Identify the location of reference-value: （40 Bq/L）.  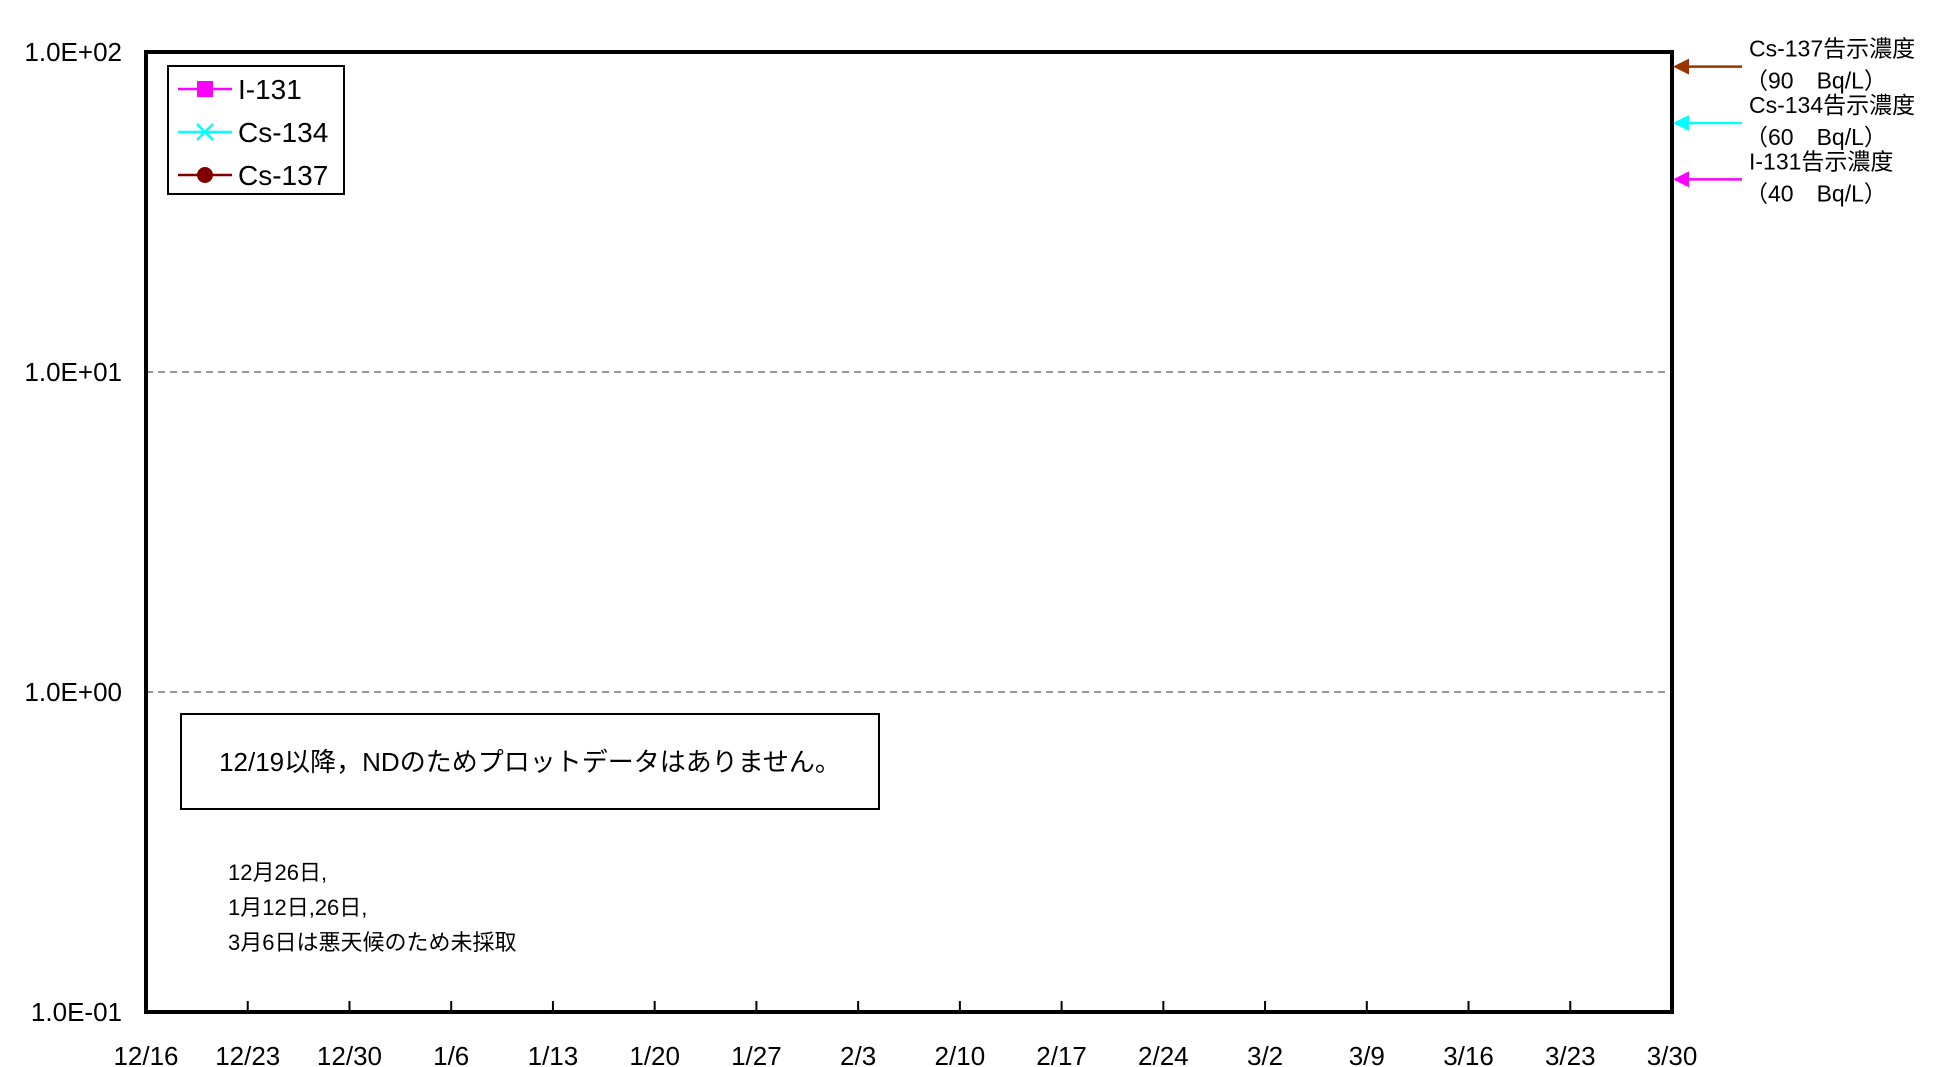
(1816, 193).